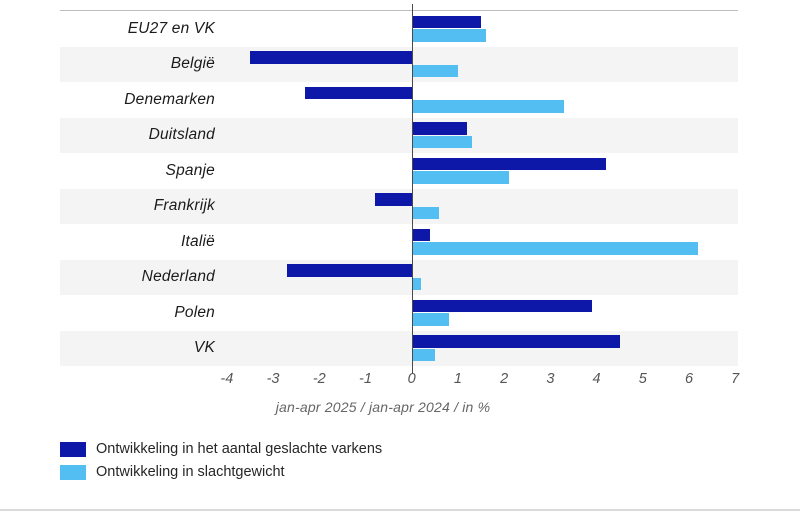 This screenshot has width=800, height=513. I want to click on x-axis-ticks: -4 -3 -2 -1 0 1 2 3 4 5 6 7, so click(400, 381).